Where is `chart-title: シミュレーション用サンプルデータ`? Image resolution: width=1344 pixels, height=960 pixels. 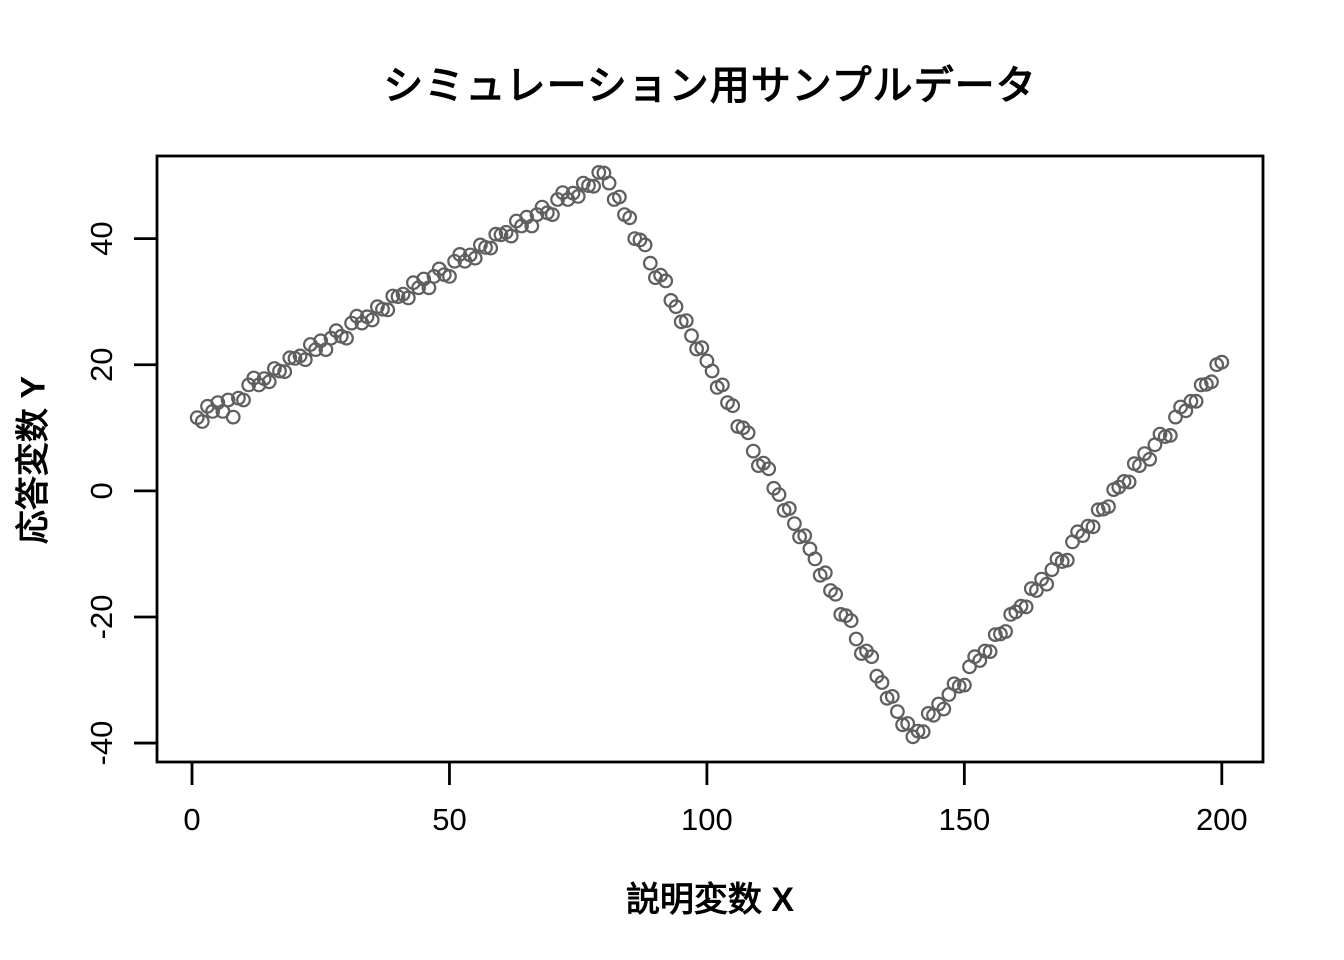 chart-title: シミュレーション用サンプルデータ is located at coordinates (710, 86).